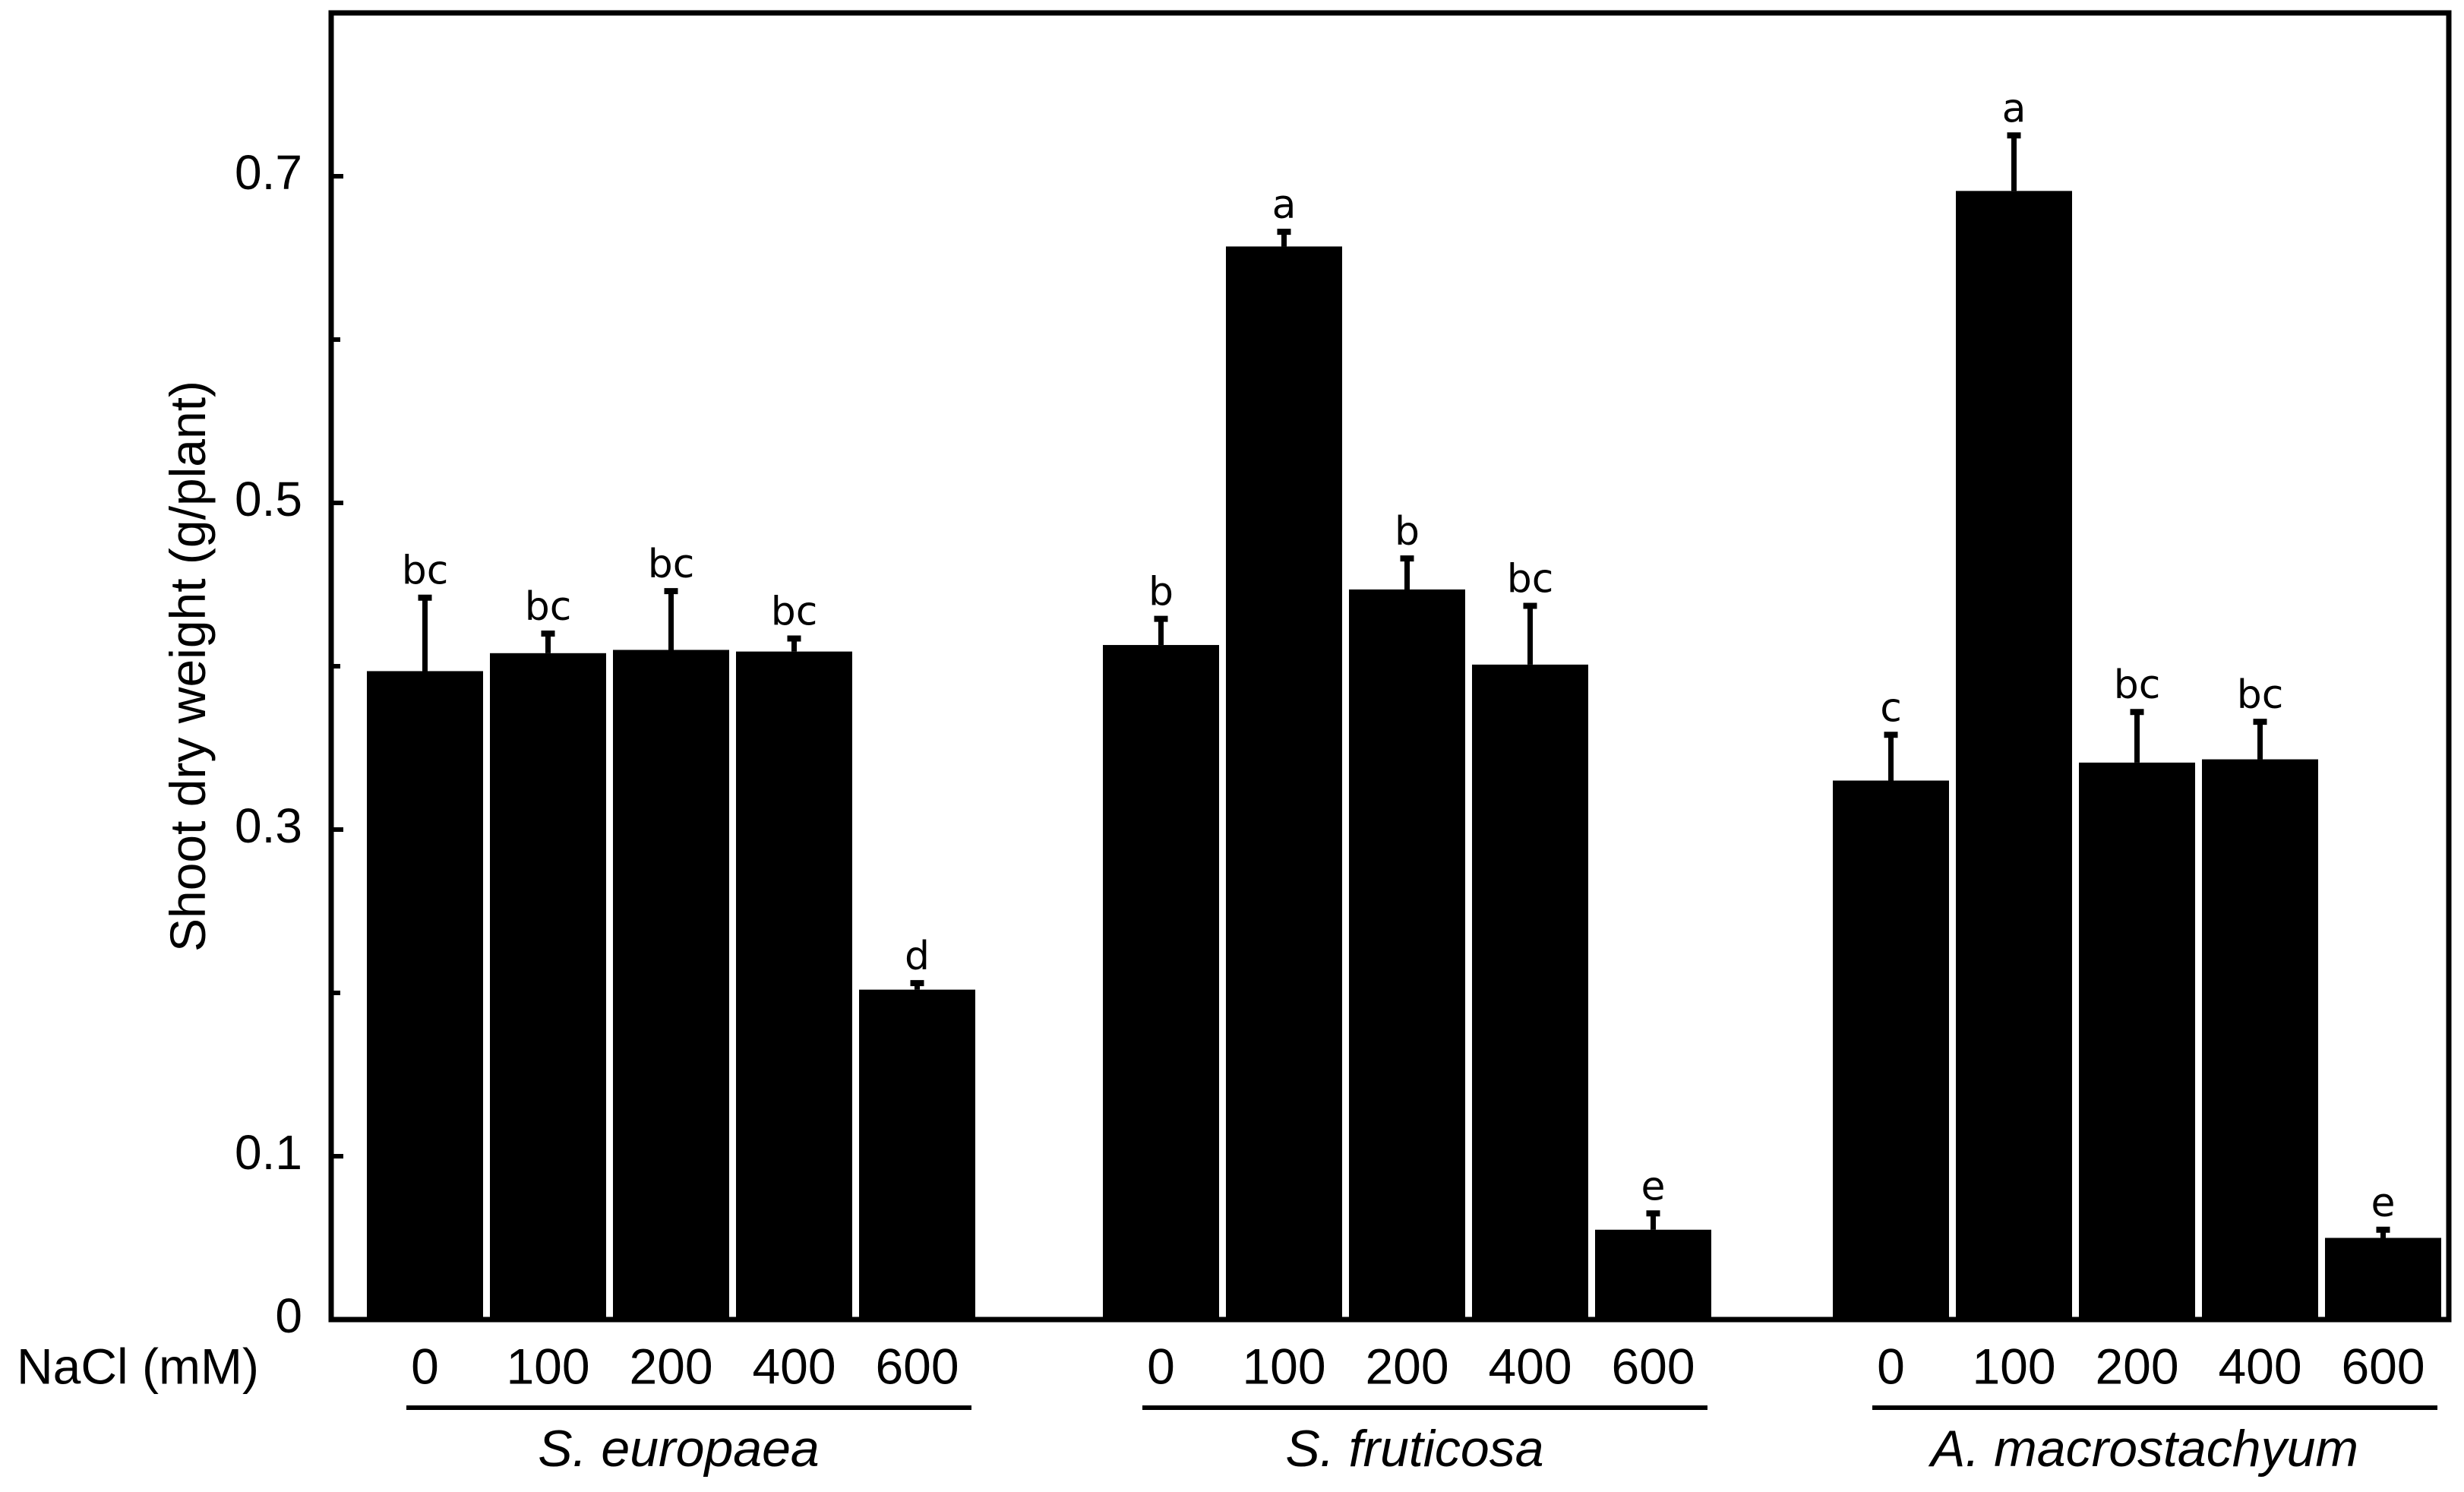 This screenshot has width=2464, height=1492. I want to click on x-axis-title: NaCl (mM), so click(138, 1366).